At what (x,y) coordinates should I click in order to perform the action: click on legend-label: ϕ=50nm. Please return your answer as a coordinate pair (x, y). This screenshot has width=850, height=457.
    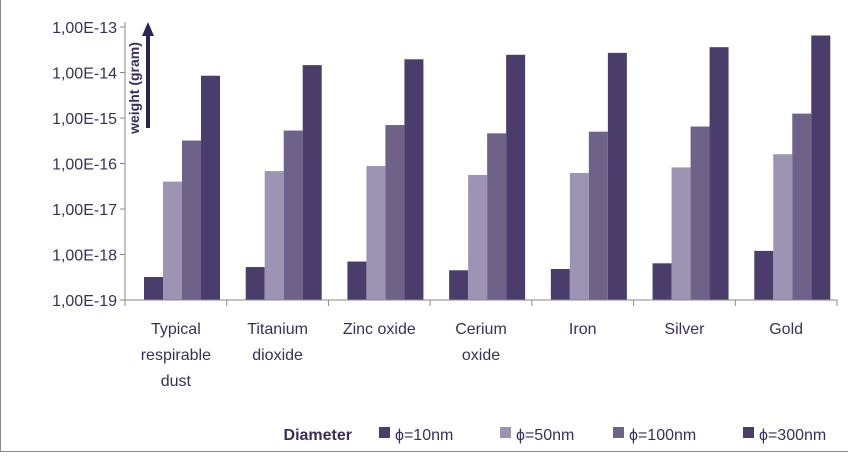
    Looking at the image, I should click on (545, 435).